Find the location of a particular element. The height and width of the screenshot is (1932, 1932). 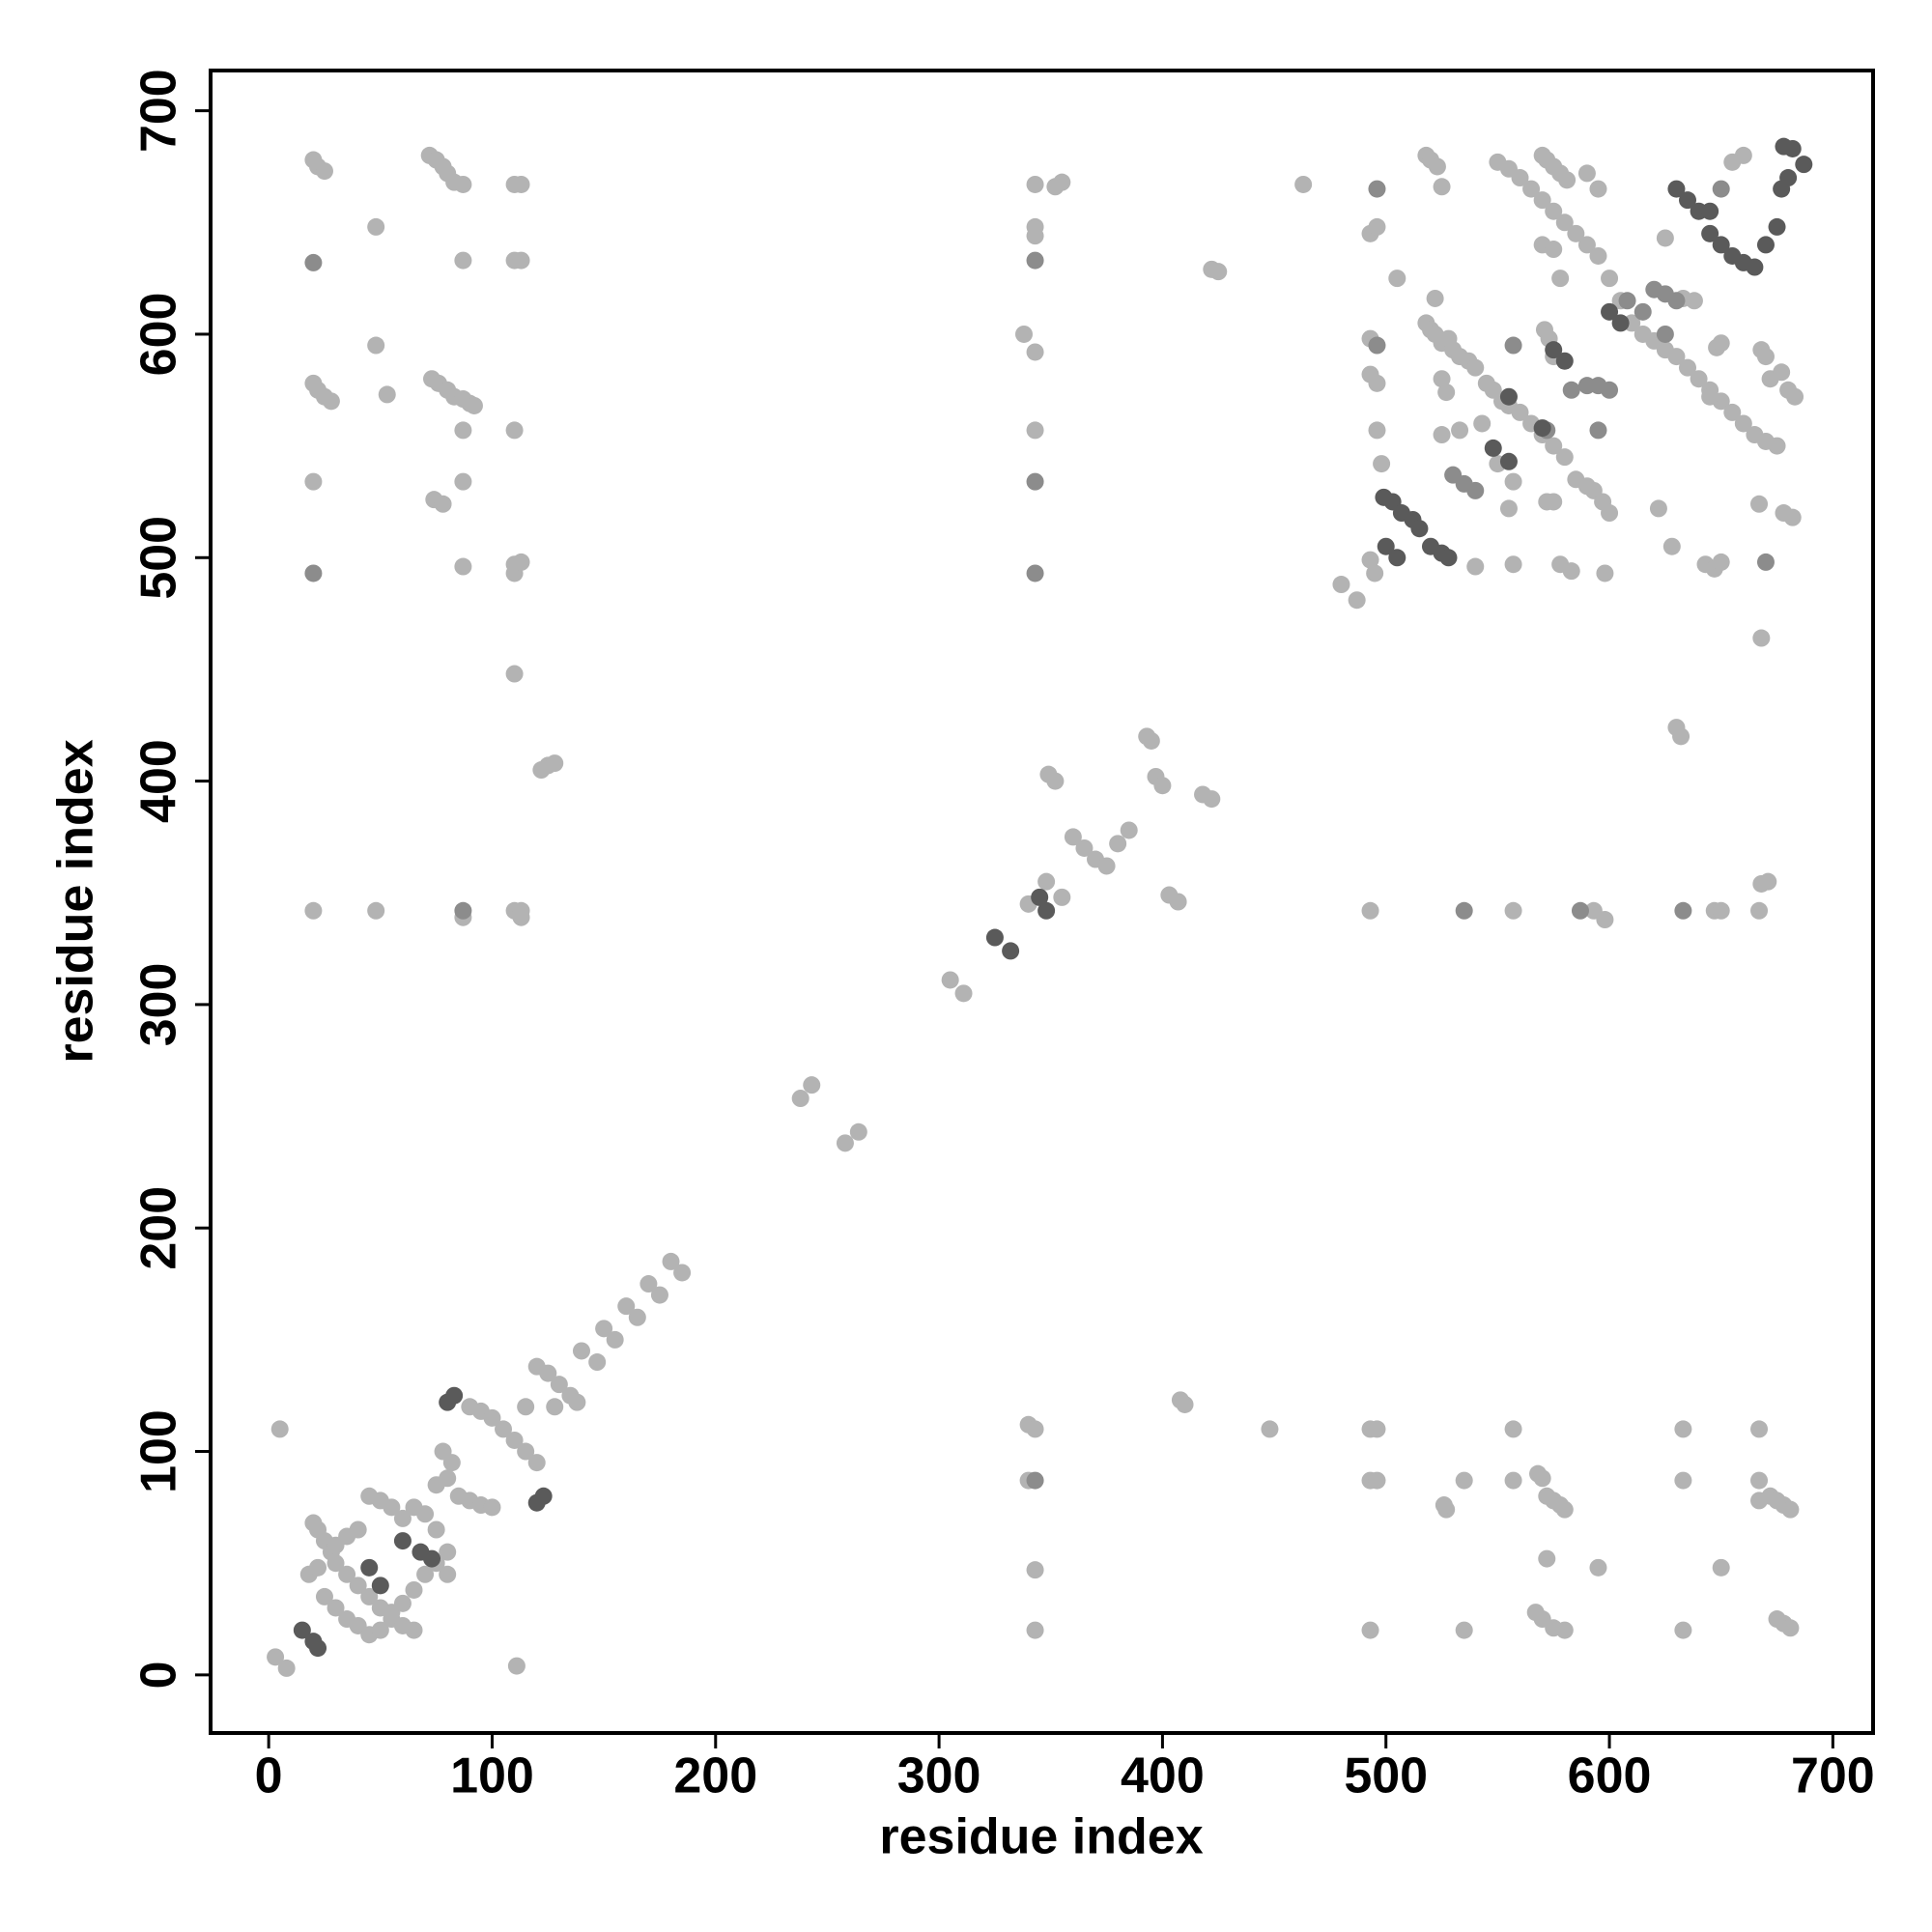

x-tick-label: 200 is located at coordinates (715, 1776).